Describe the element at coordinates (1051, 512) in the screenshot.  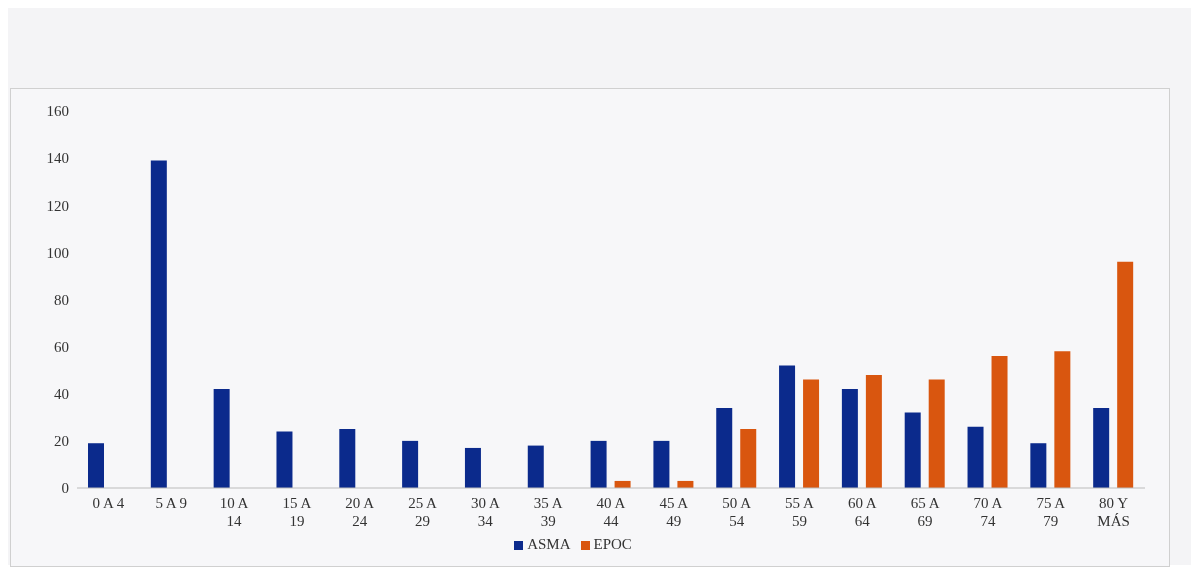
I see `x-tick-label: 75 A 79` at that location.